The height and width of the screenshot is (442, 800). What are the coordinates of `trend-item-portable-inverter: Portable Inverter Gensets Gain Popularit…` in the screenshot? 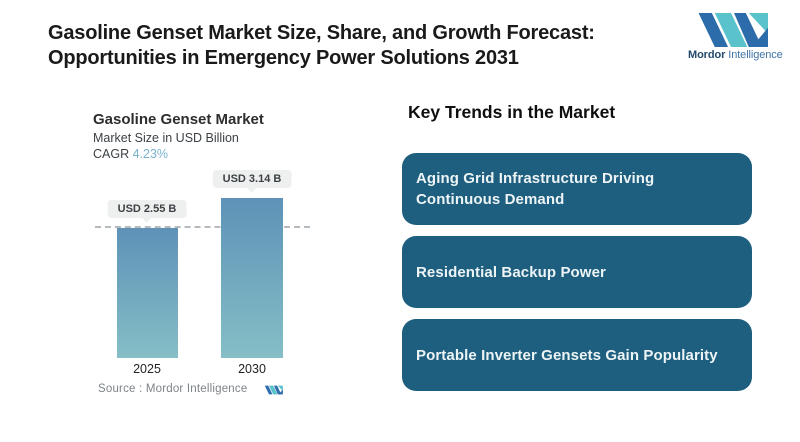 It's located at (577, 355).